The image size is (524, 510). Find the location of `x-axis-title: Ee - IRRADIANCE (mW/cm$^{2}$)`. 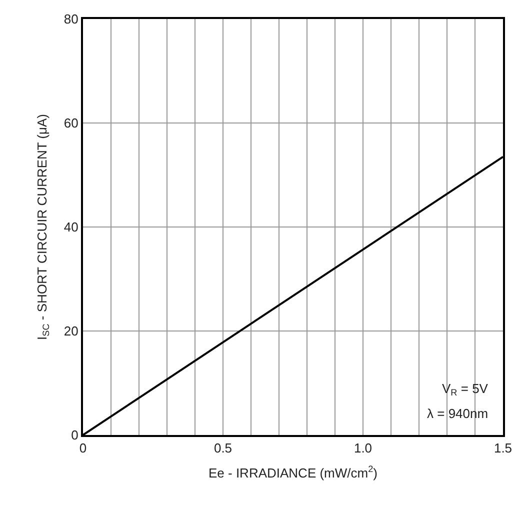

x-axis-title: Ee - IRRADIANCE (mW/cm$^{2}$) is located at coordinates (293, 472).